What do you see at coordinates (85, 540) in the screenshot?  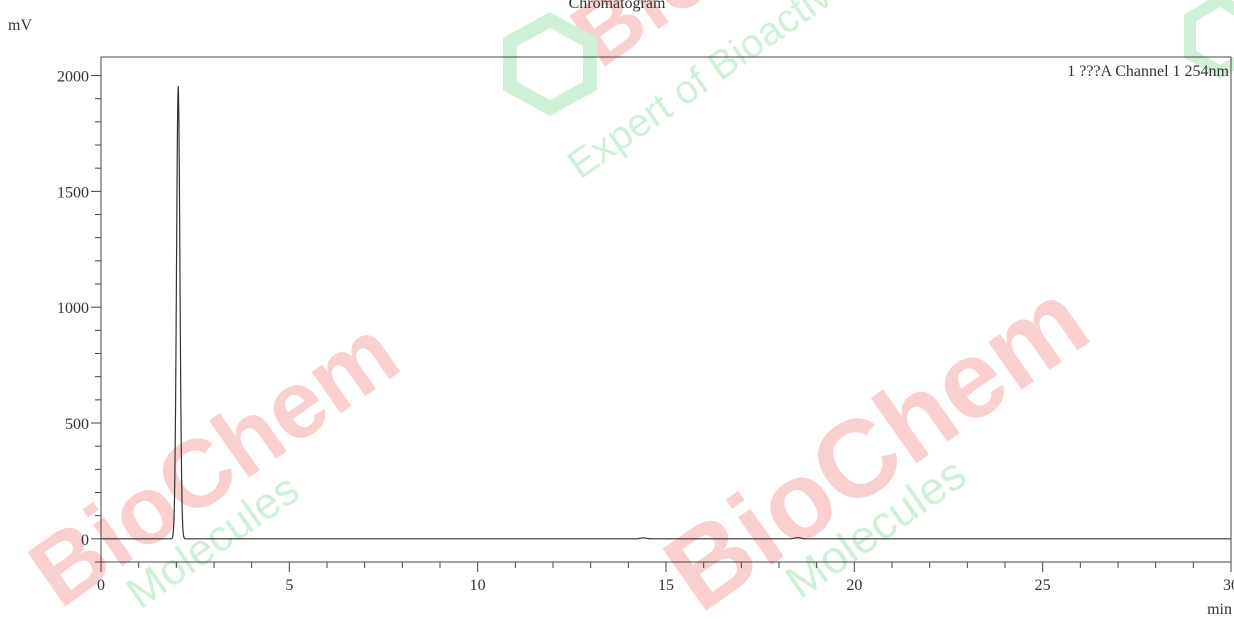 I see `y-tick-label: 0` at bounding box center [85, 540].